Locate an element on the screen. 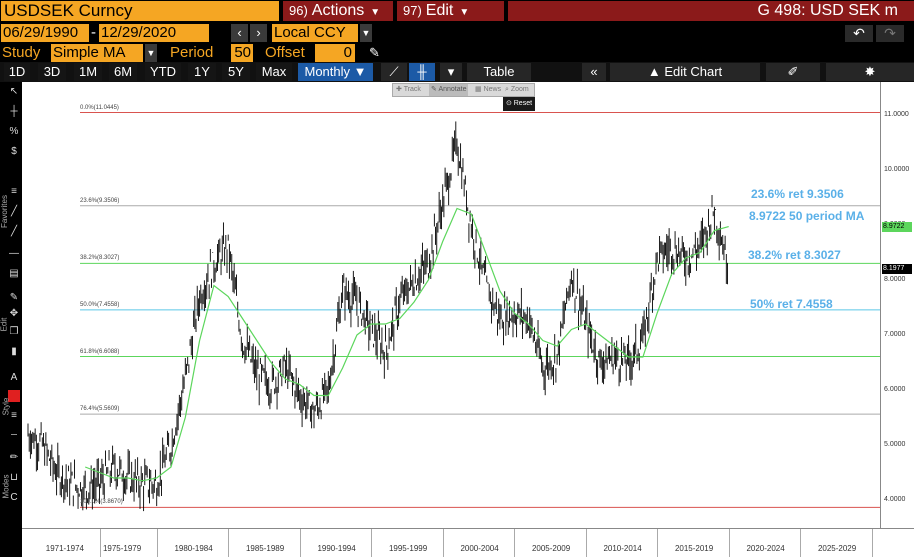  move-tool: ✥ is located at coordinates (14, 314).